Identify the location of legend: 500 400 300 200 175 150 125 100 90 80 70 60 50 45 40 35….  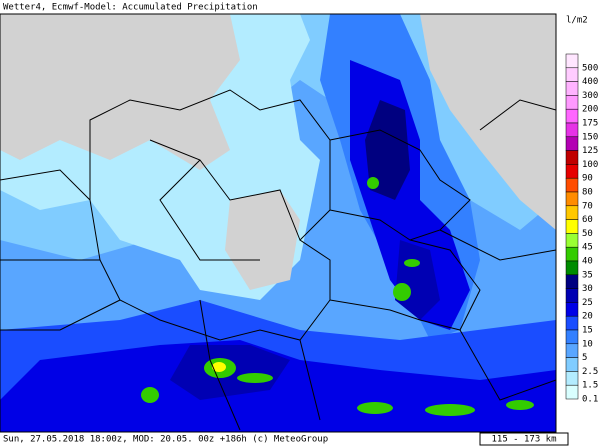
(581, 229).